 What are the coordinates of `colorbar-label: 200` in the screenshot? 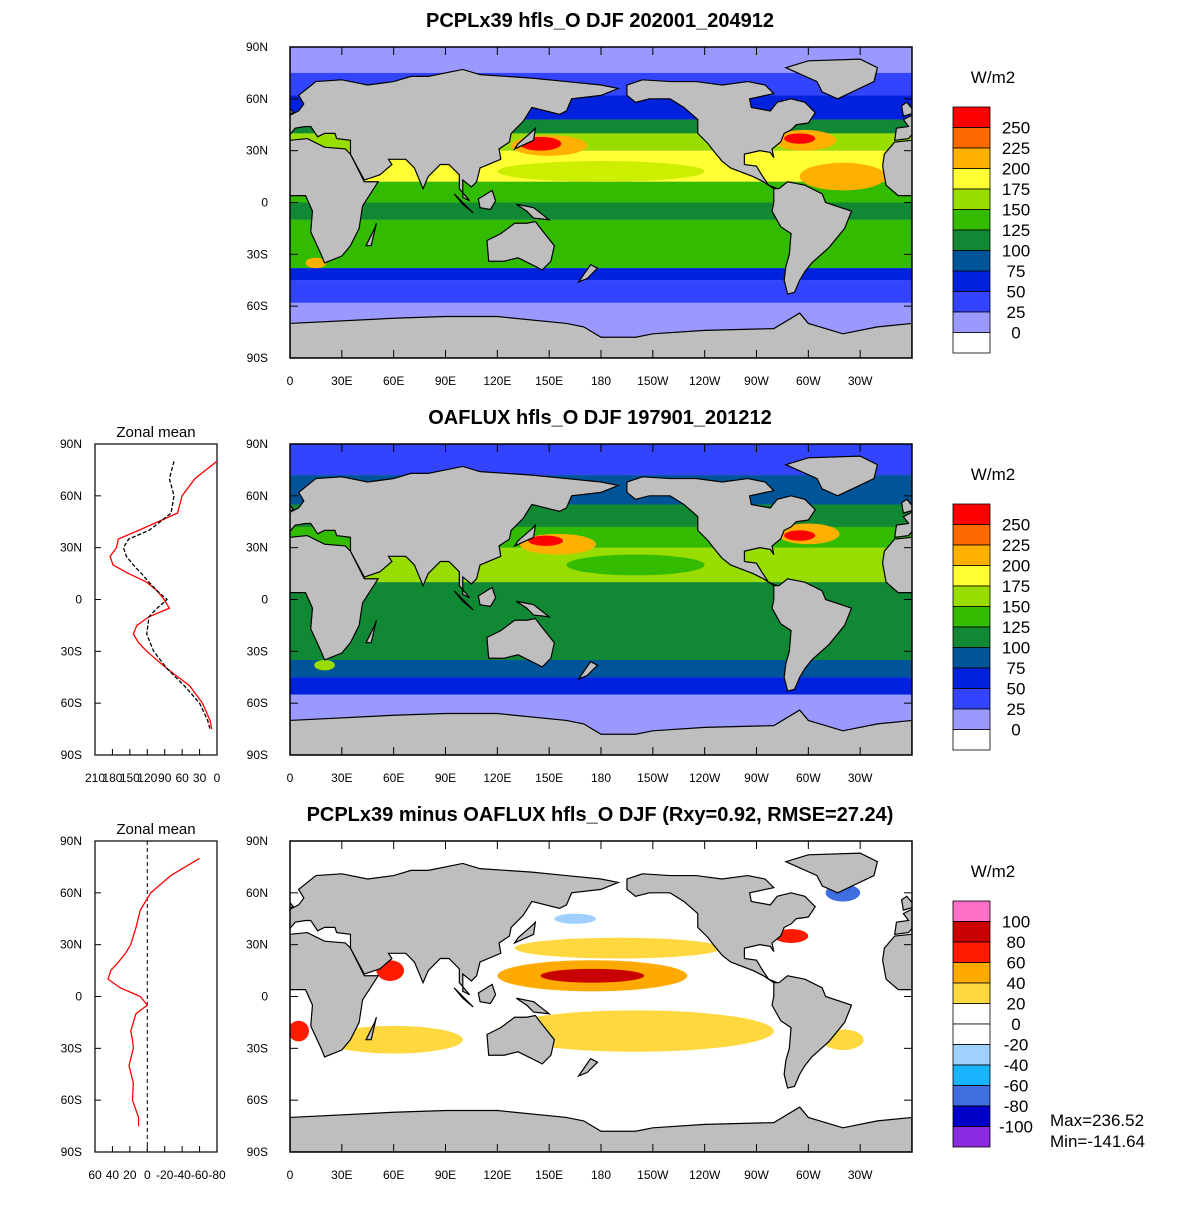 It's located at (1016, 566).